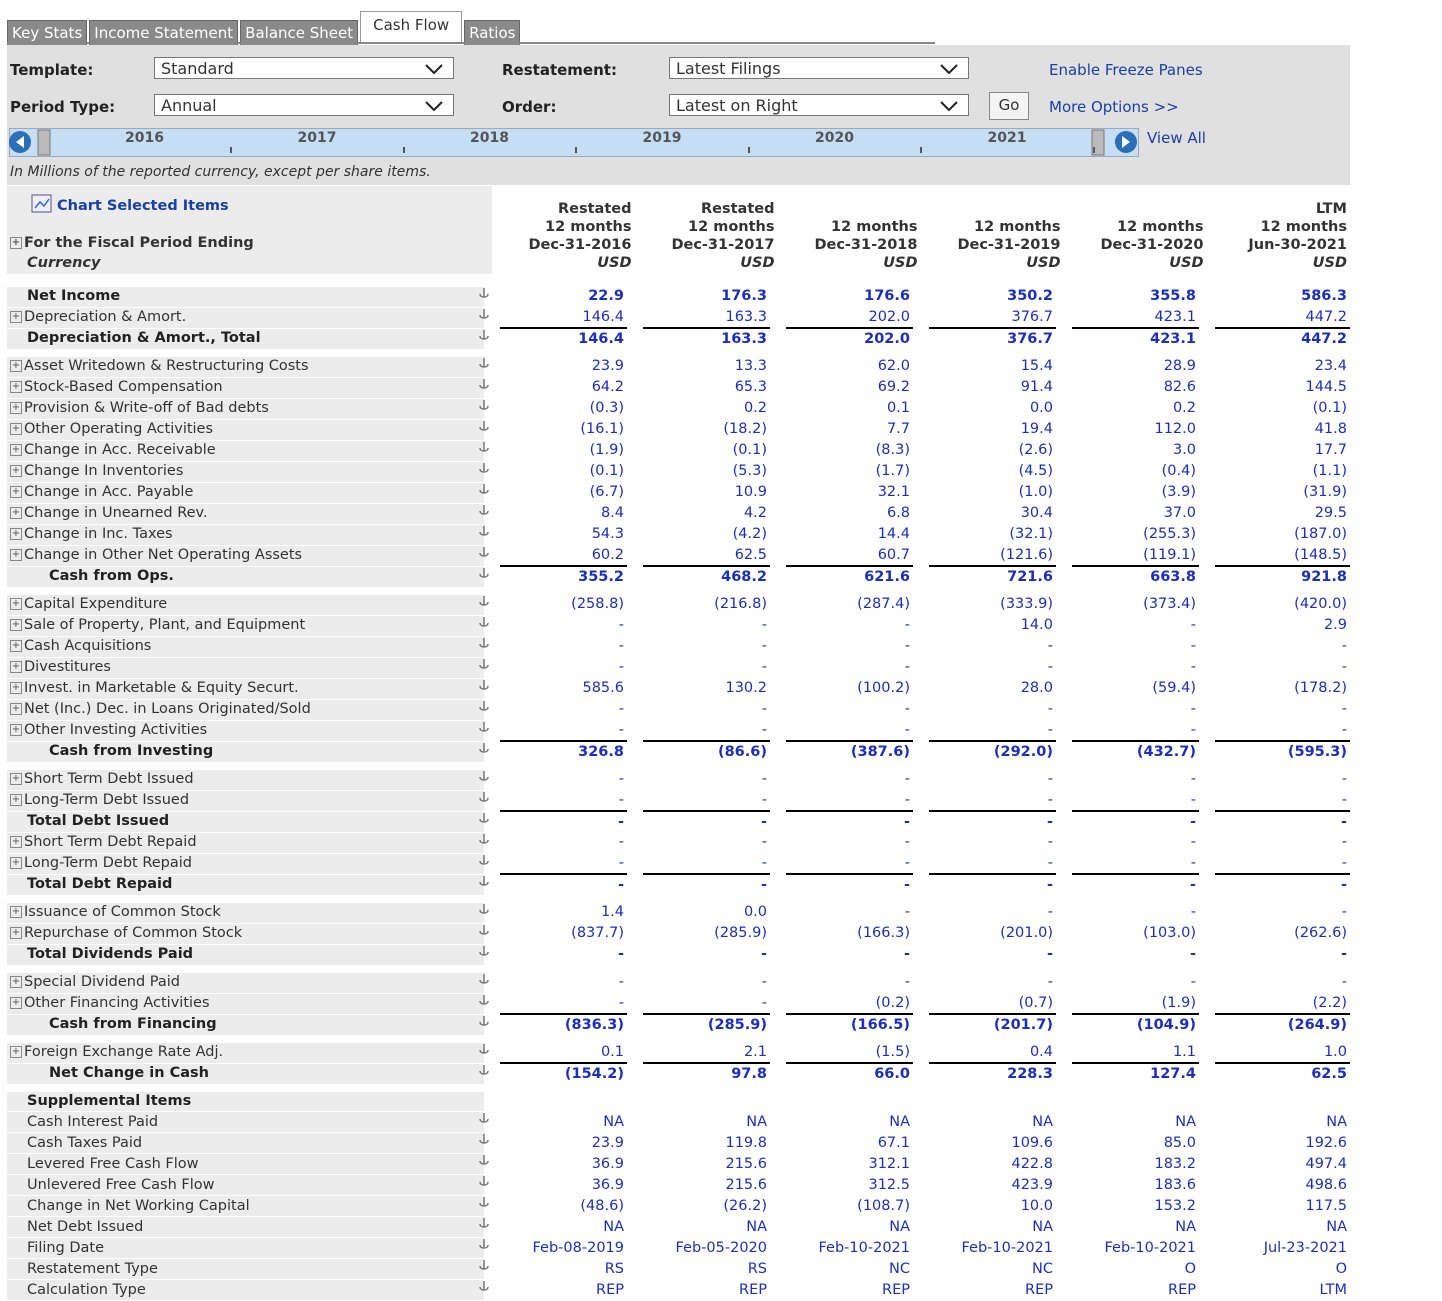 The image size is (1442, 1301). I want to click on timeline-right, so click(1115, 142).